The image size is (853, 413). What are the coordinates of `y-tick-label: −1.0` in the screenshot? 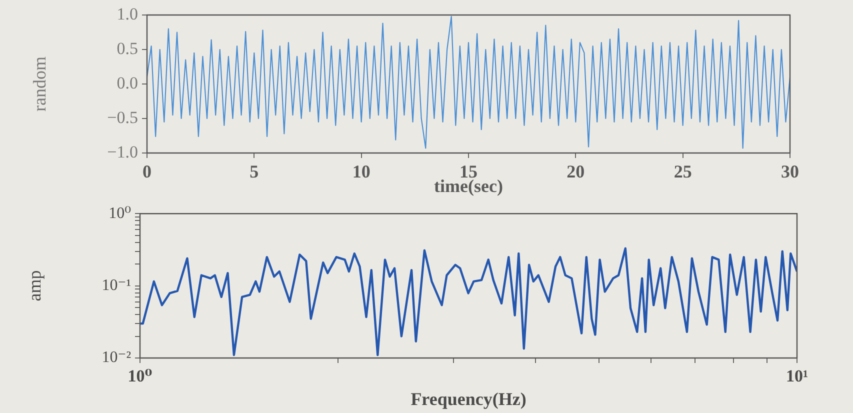 It's located at (122, 152).